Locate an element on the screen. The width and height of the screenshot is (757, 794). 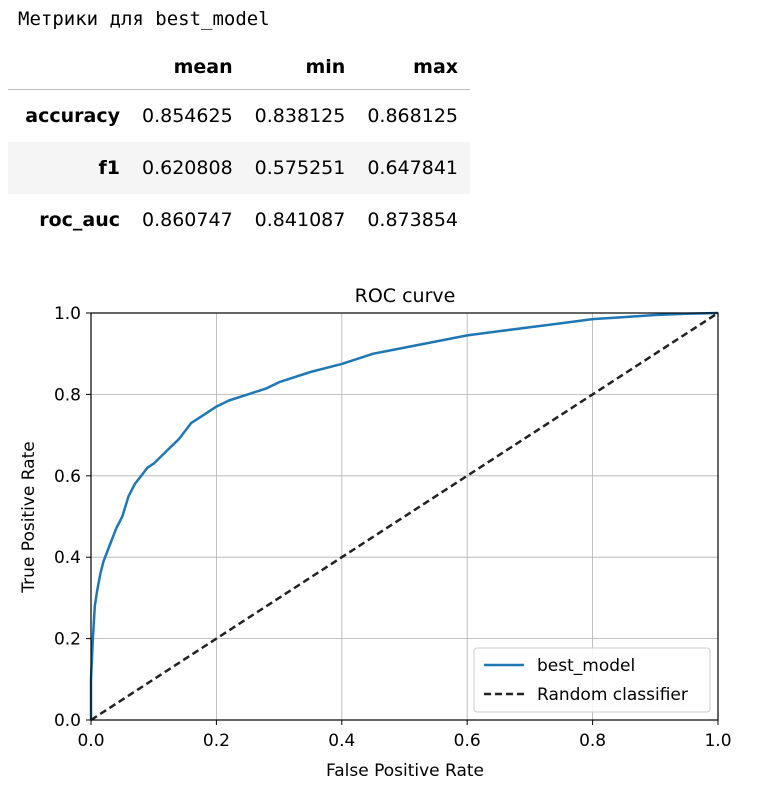
x-axis-label: False Positive Rate is located at coordinates (405, 771).